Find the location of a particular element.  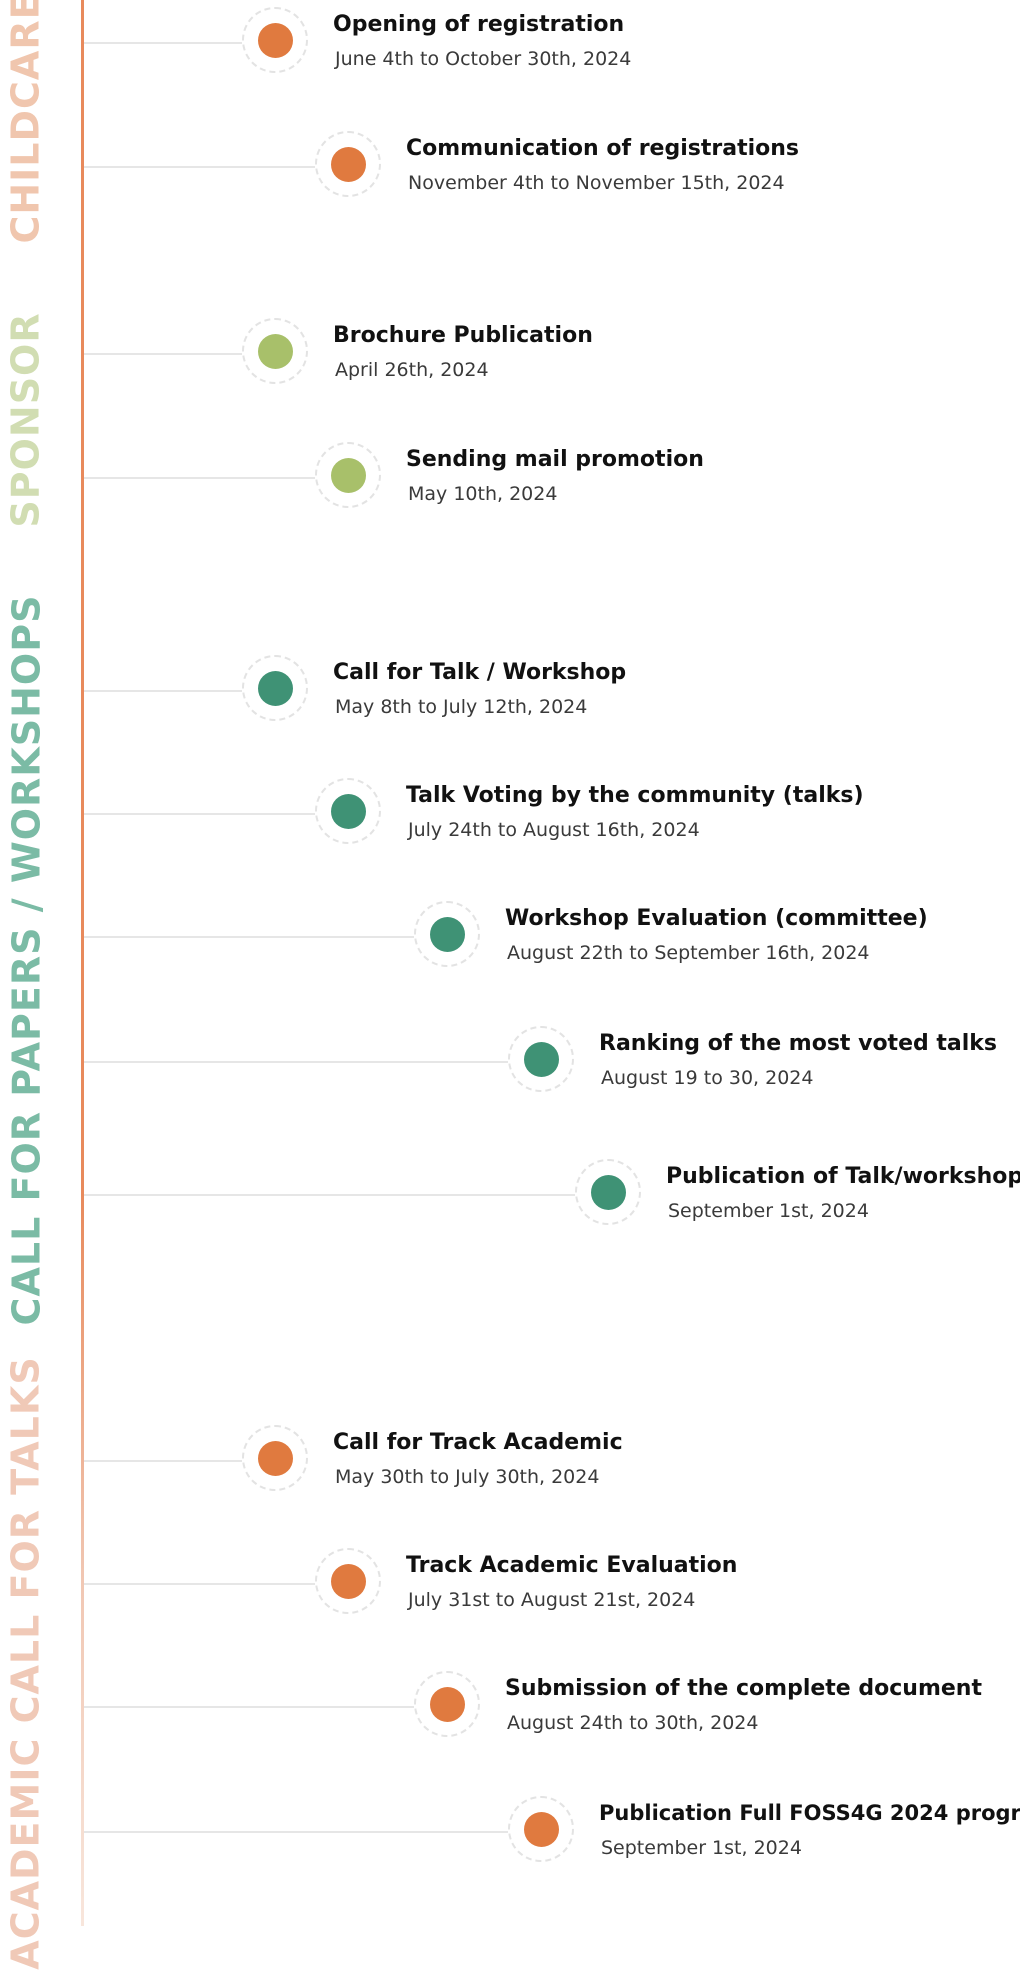

event-title: Sending mail promotion is located at coordinates (555, 459).